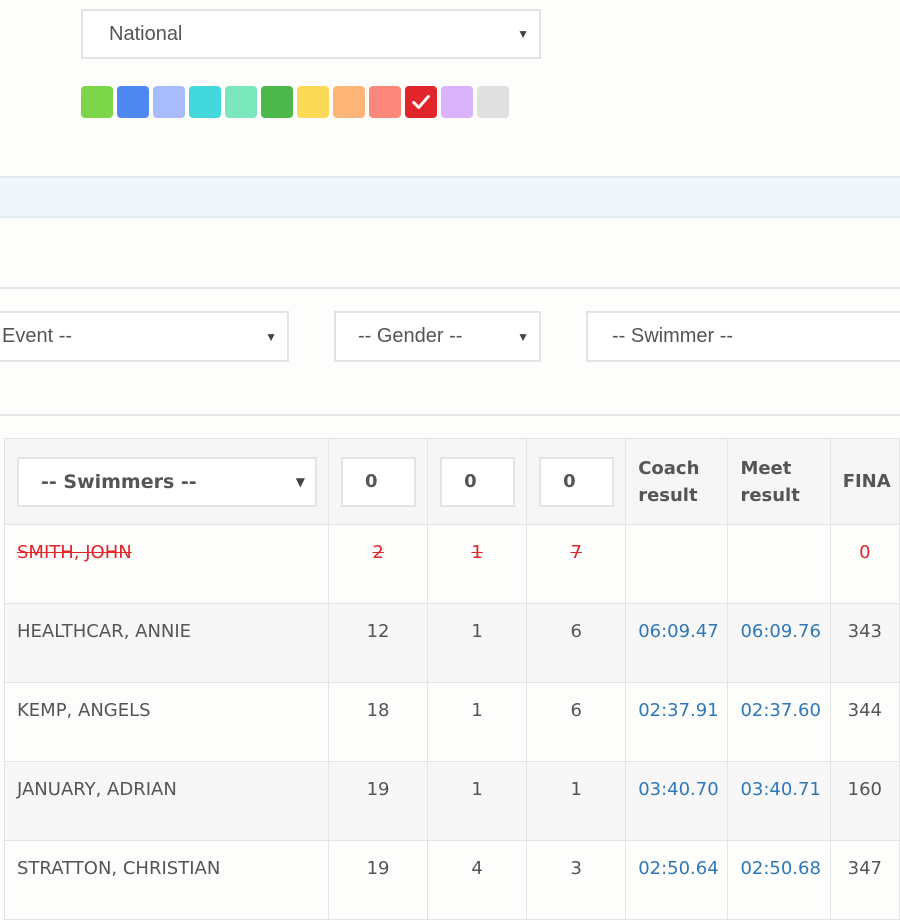 The image size is (900, 920). I want to click on gender-select: -- Gender -- ▼, so click(437, 336).